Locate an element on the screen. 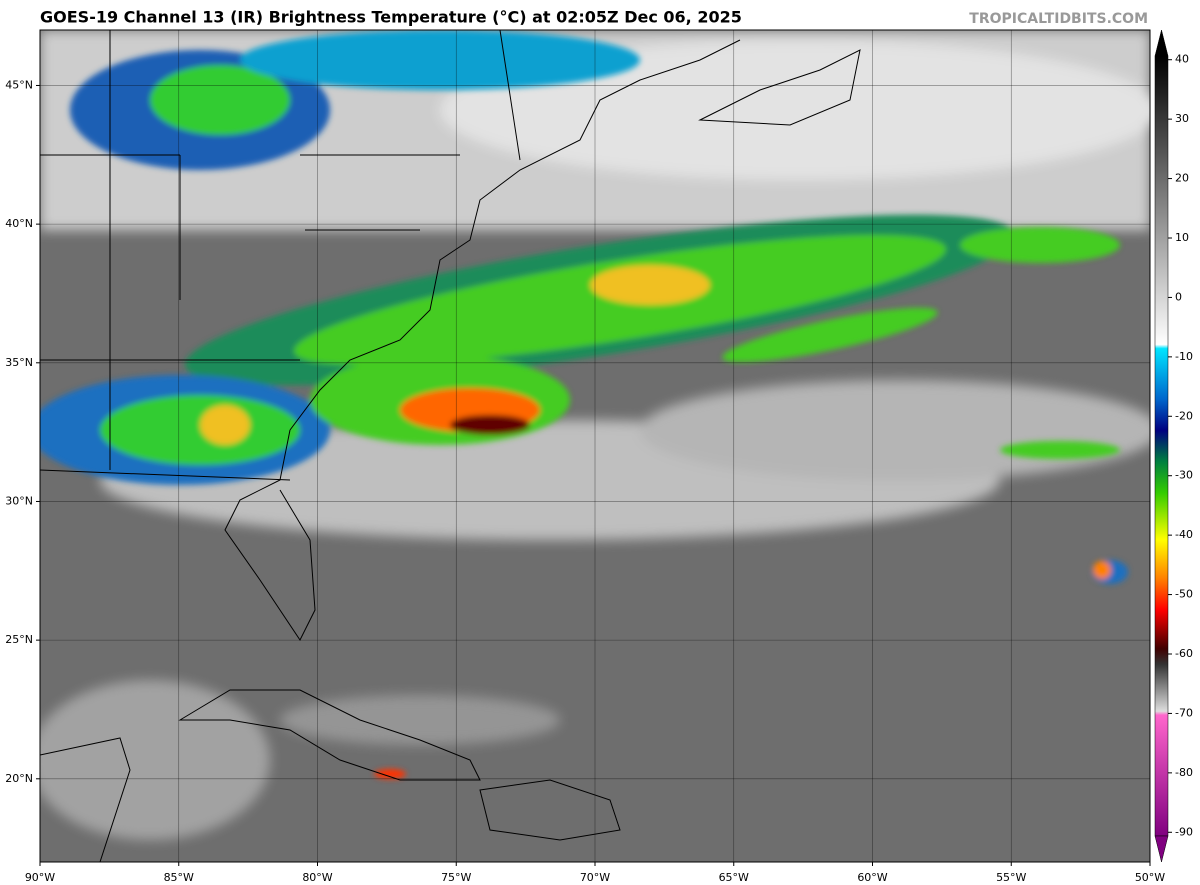 The width and height of the screenshot is (1200, 885). y-tick-label: 25°N is located at coordinates (19, 639).